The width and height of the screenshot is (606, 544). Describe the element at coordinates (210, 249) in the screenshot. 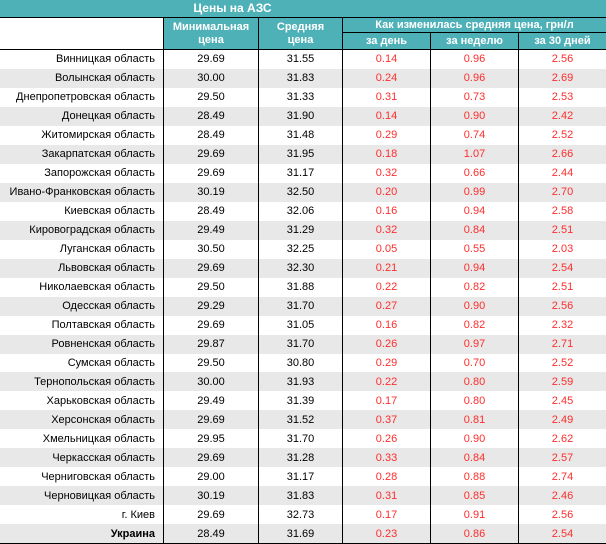

I see `min-price-cell: 30.50` at that location.